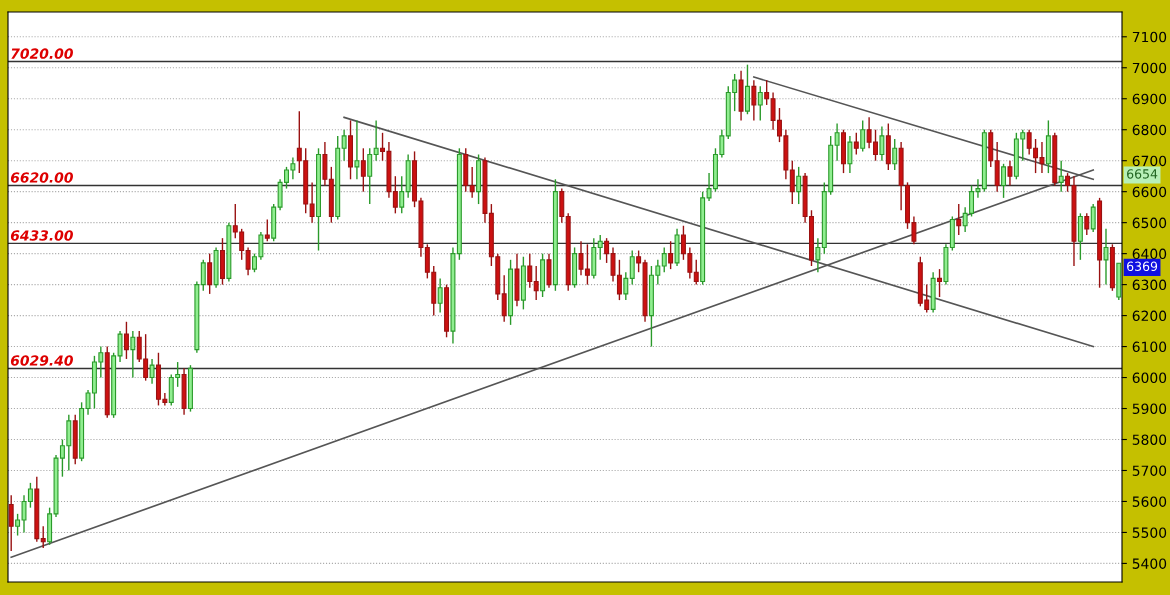  What do you see at coordinates (1149, 223) in the screenshot?
I see `y-tick-label: 6500` at bounding box center [1149, 223].